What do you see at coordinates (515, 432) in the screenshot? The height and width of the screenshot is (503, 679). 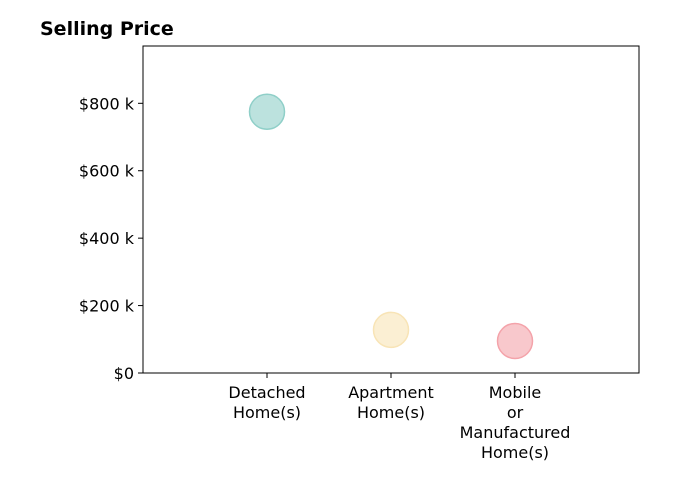 I see `x-tick-label-line: Manufactured` at bounding box center [515, 432].